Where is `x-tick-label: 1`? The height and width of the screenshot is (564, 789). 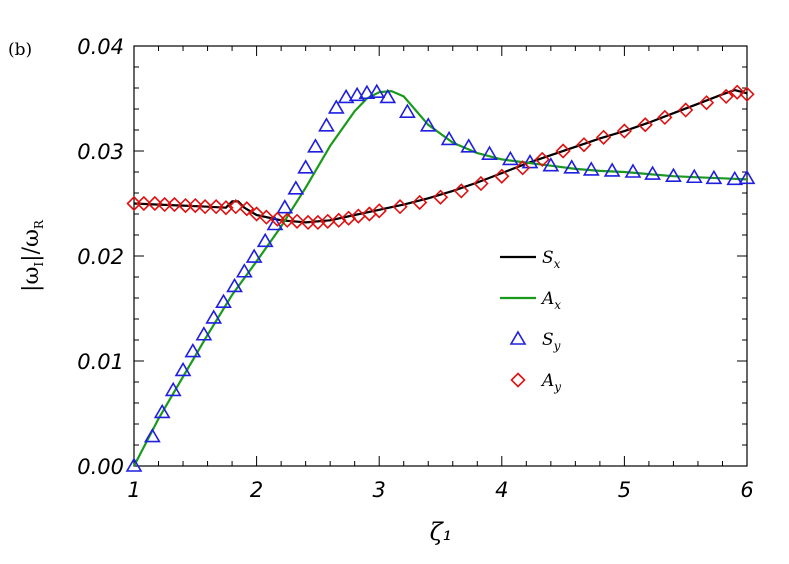
x-tick-label: 1 is located at coordinates (133, 490).